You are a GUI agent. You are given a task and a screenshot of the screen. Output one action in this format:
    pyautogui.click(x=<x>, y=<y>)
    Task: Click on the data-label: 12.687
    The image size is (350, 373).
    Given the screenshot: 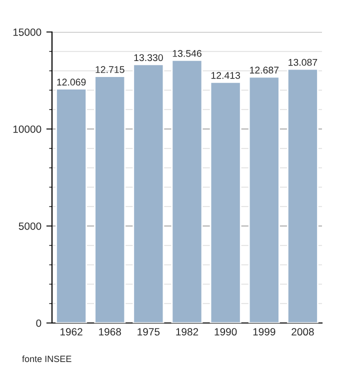 What is the action you would take?
    pyautogui.click(x=264, y=70)
    